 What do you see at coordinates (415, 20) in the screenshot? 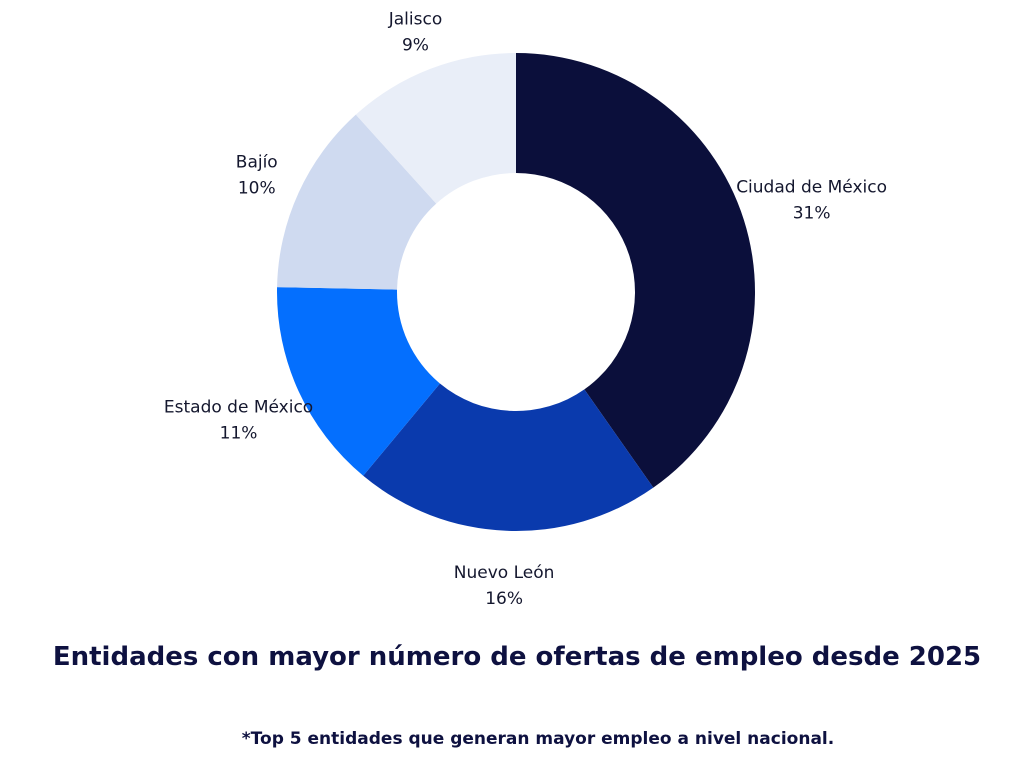
I see `slice-label-jalisco: Jalisco` at bounding box center [415, 20].